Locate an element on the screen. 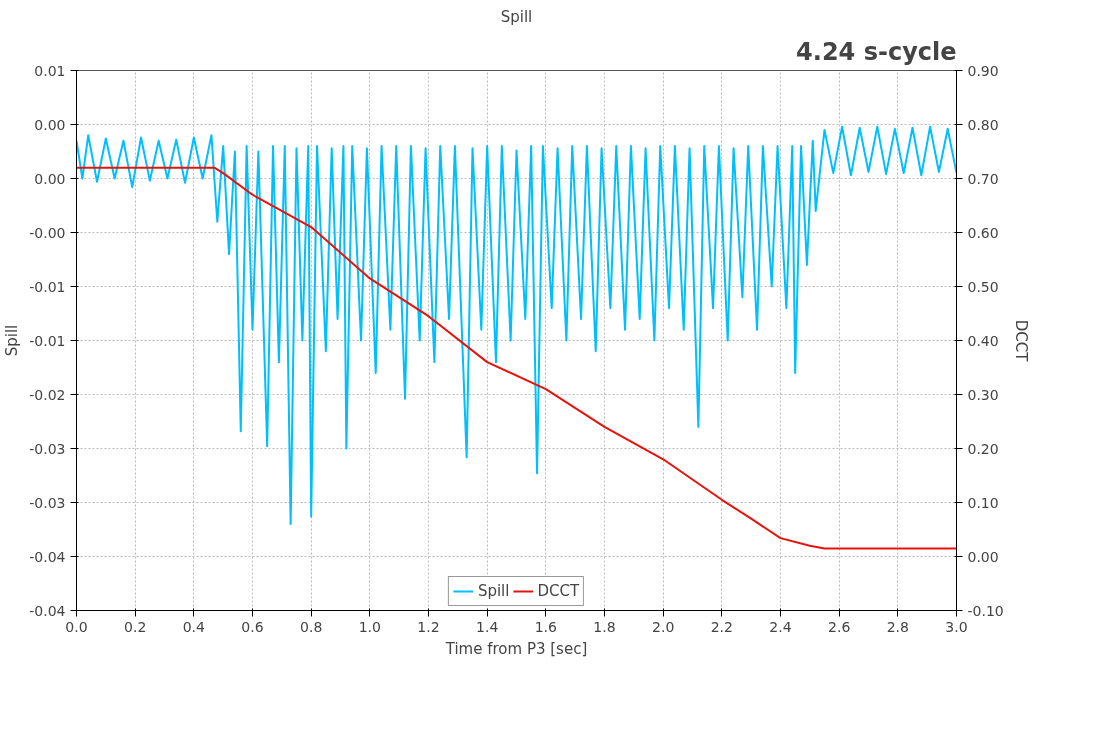 The width and height of the screenshot is (1118, 730). y-tick-label: 0.01 is located at coordinates (50, 70).